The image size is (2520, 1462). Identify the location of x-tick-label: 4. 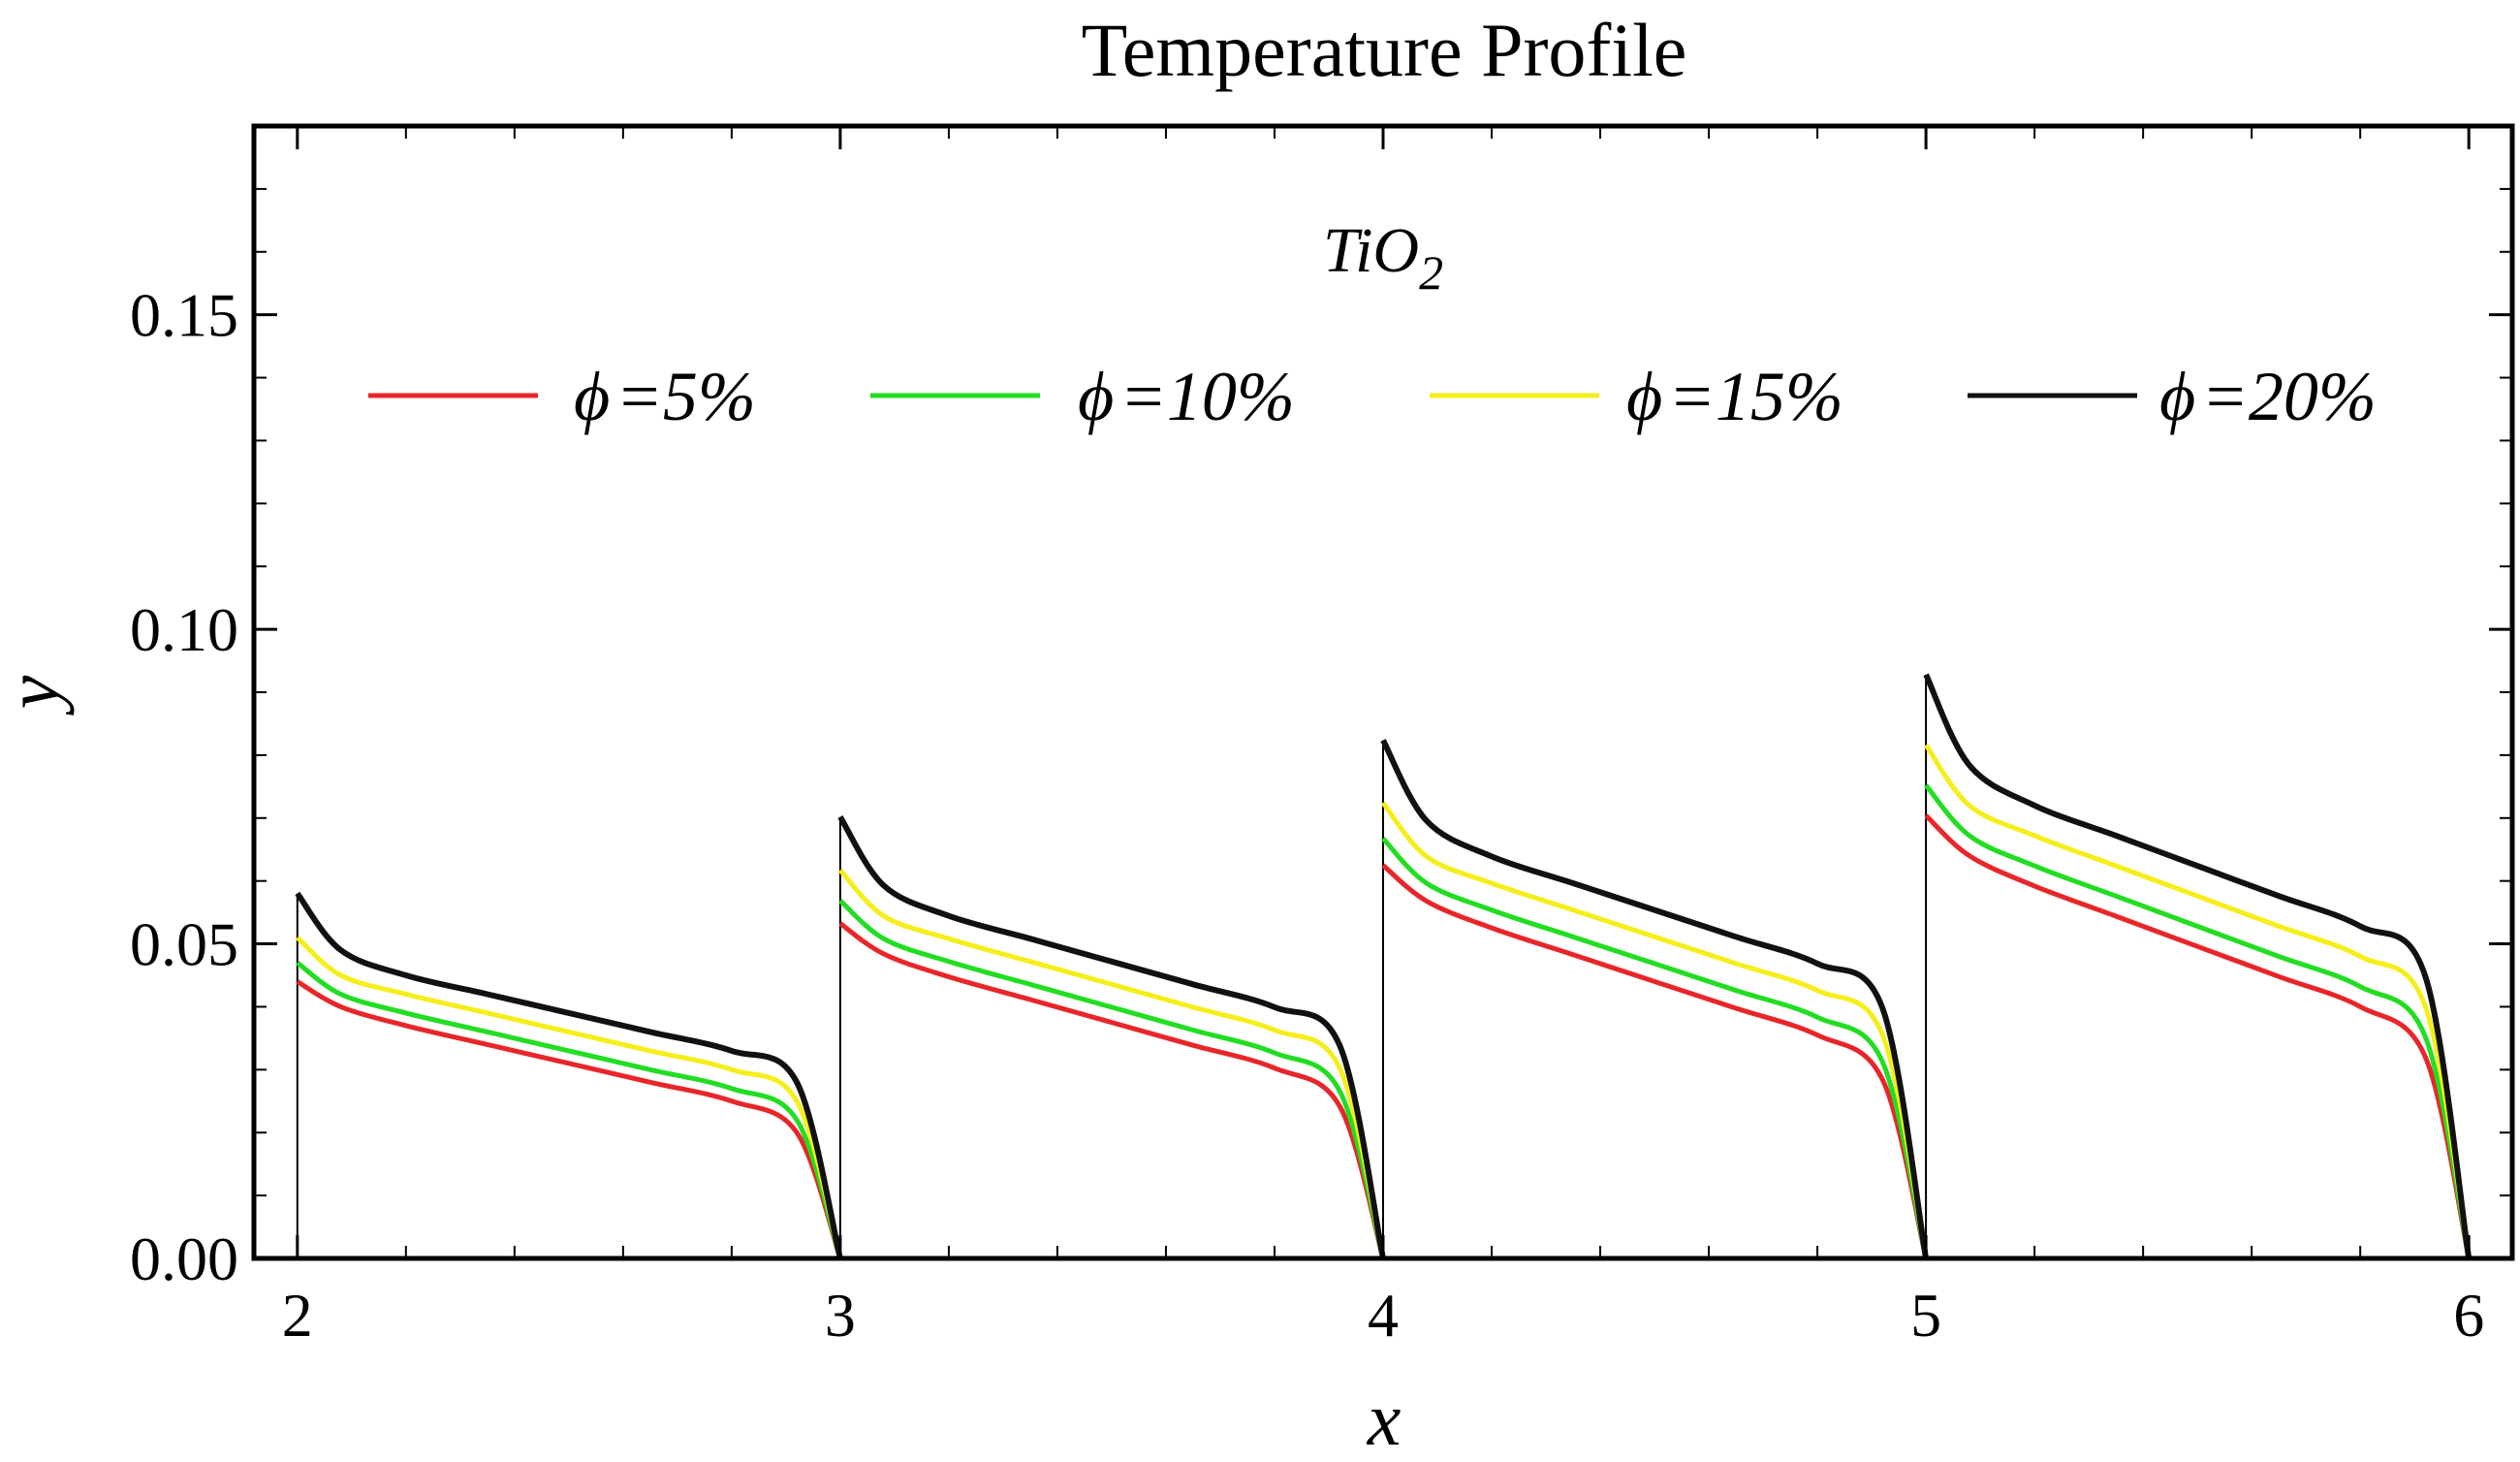
(1384, 1315).